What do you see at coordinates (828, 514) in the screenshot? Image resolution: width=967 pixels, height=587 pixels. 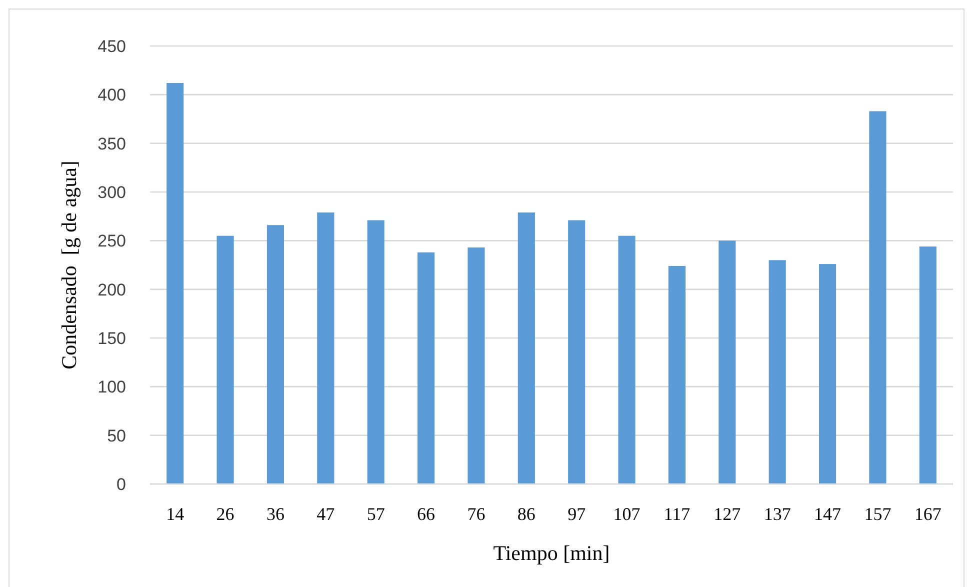 I see `x-tick-label: 147` at bounding box center [828, 514].